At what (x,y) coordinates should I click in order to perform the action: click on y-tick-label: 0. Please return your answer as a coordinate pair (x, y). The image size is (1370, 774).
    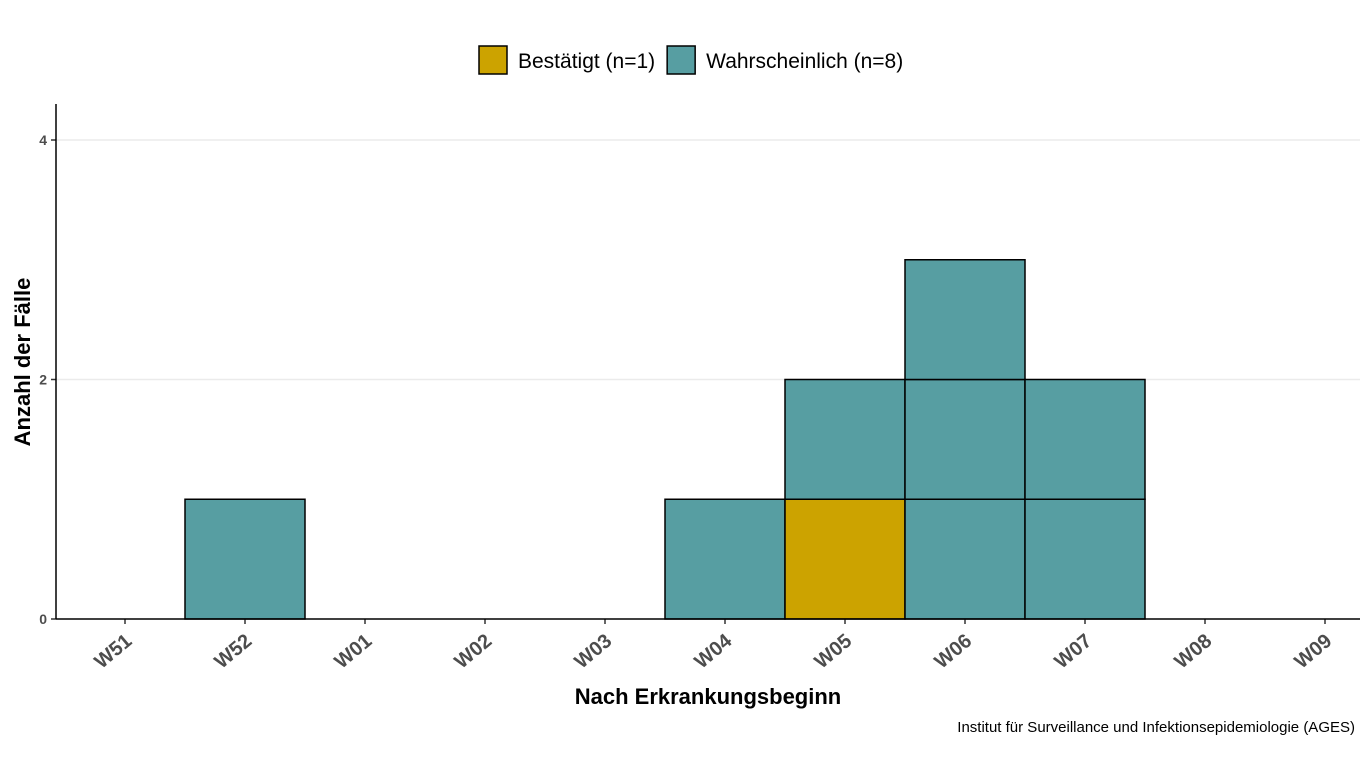
    Looking at the image, I should click on (43, 619).